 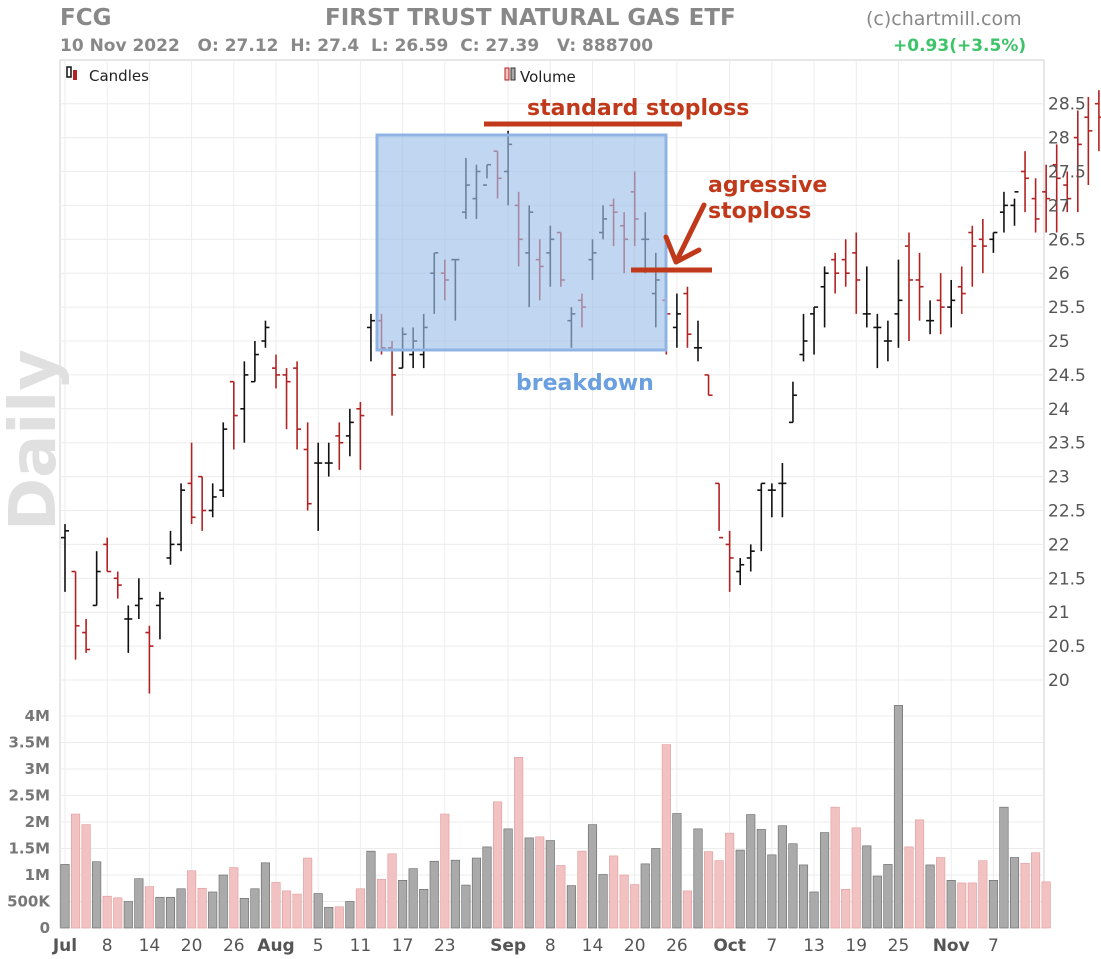 What do you see at coordinates (45, 928) in the screenshot?
I see `volume-tick-label: 0` at bounding box center [45, 928].